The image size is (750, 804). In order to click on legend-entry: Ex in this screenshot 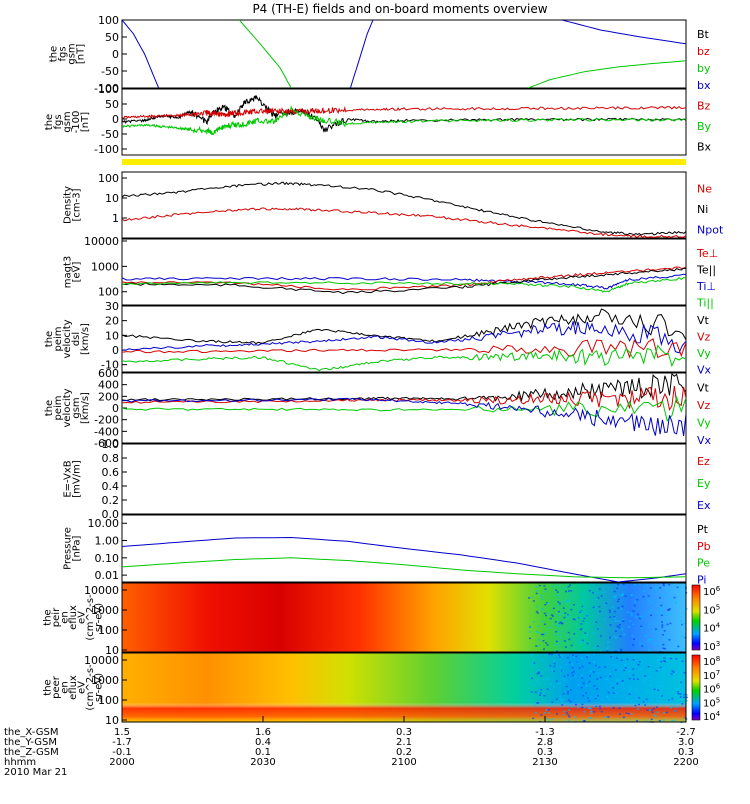, I will do `click(704, 505)`.